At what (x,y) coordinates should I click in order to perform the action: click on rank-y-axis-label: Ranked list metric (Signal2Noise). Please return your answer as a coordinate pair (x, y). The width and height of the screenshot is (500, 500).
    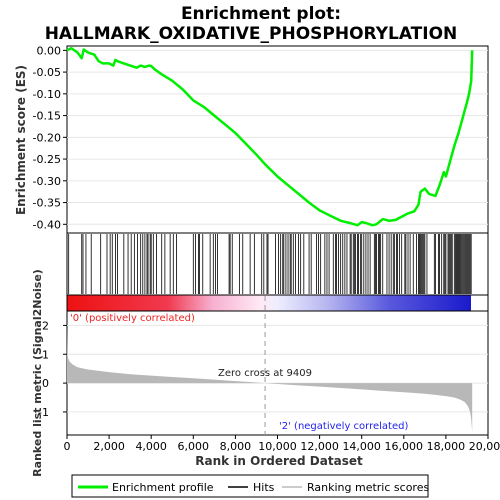
    Looking at the image, I should click on (37, 373).